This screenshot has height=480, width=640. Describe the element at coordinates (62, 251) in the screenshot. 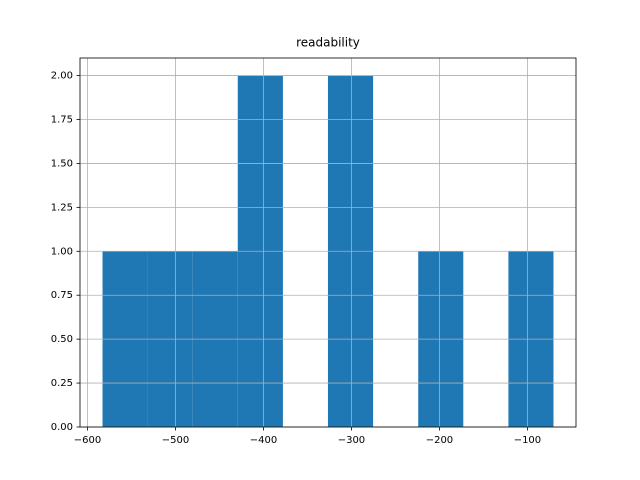

I see `y-tick-label: 1.00` at that location.